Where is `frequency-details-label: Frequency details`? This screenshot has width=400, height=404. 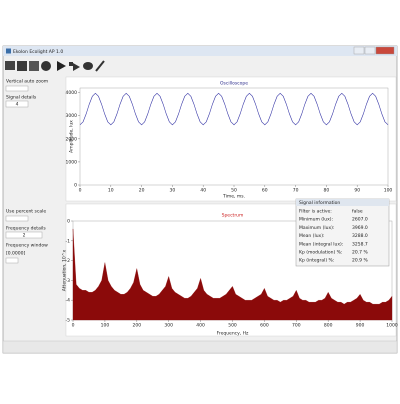 frequency-details-label: Frequency details is located at coordinates (26, 229).